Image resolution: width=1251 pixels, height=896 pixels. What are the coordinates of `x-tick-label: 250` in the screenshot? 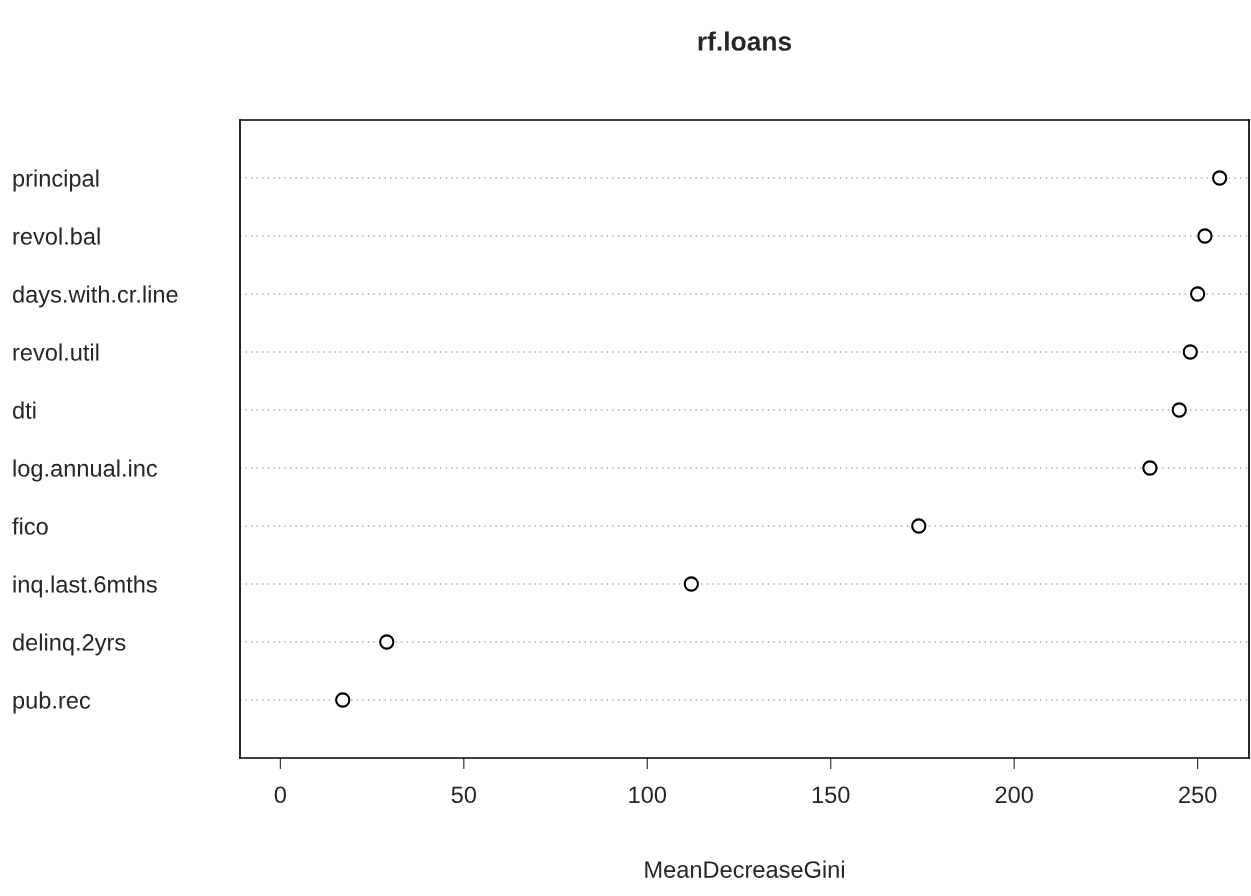 It's located at (1198, 795).